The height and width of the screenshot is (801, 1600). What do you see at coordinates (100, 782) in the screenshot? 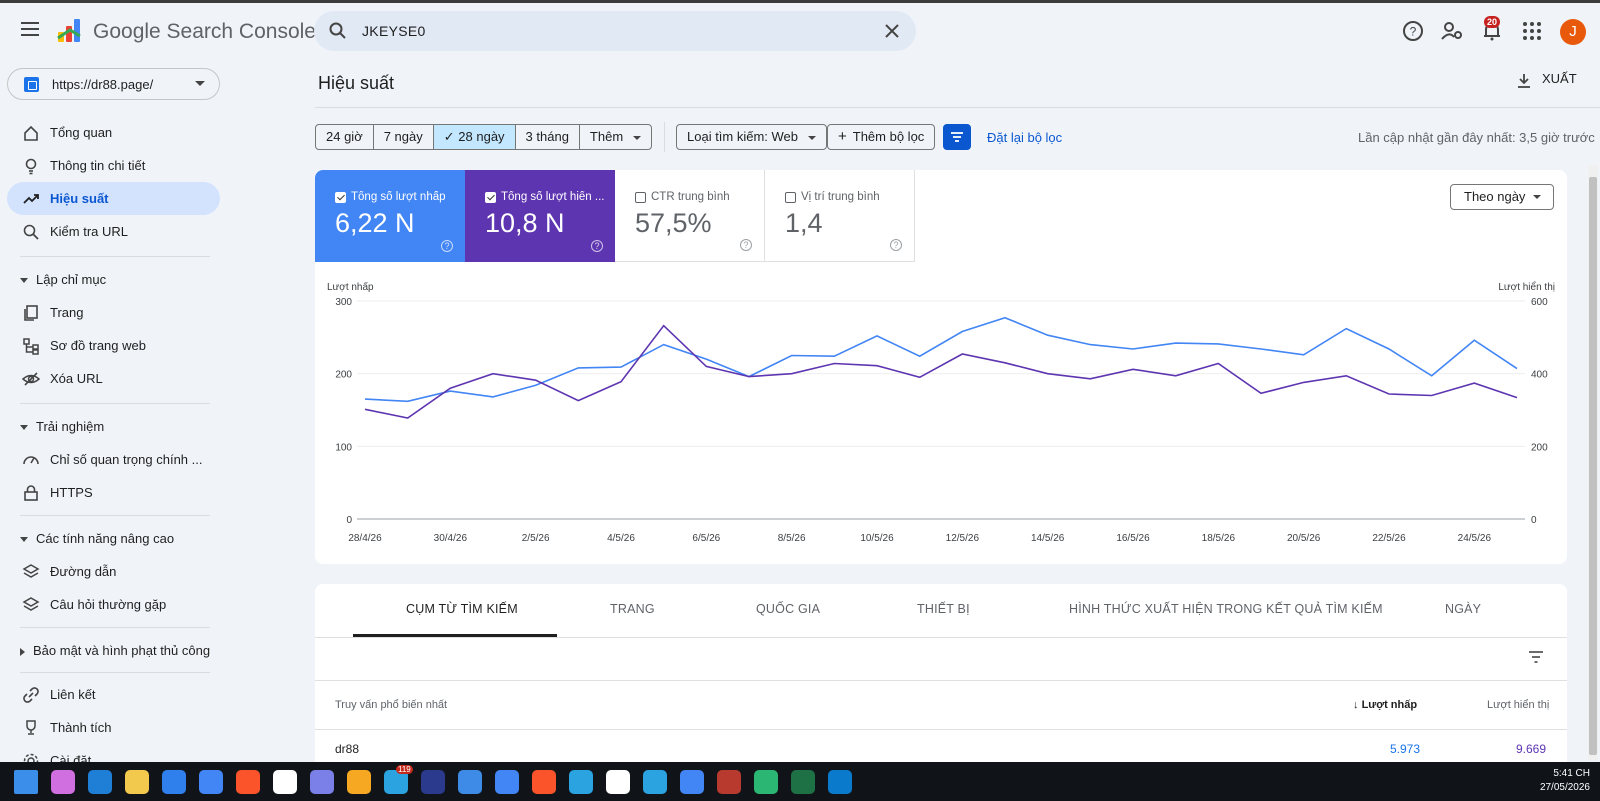
I see `edge-icon` at bounding box center [100, 782].